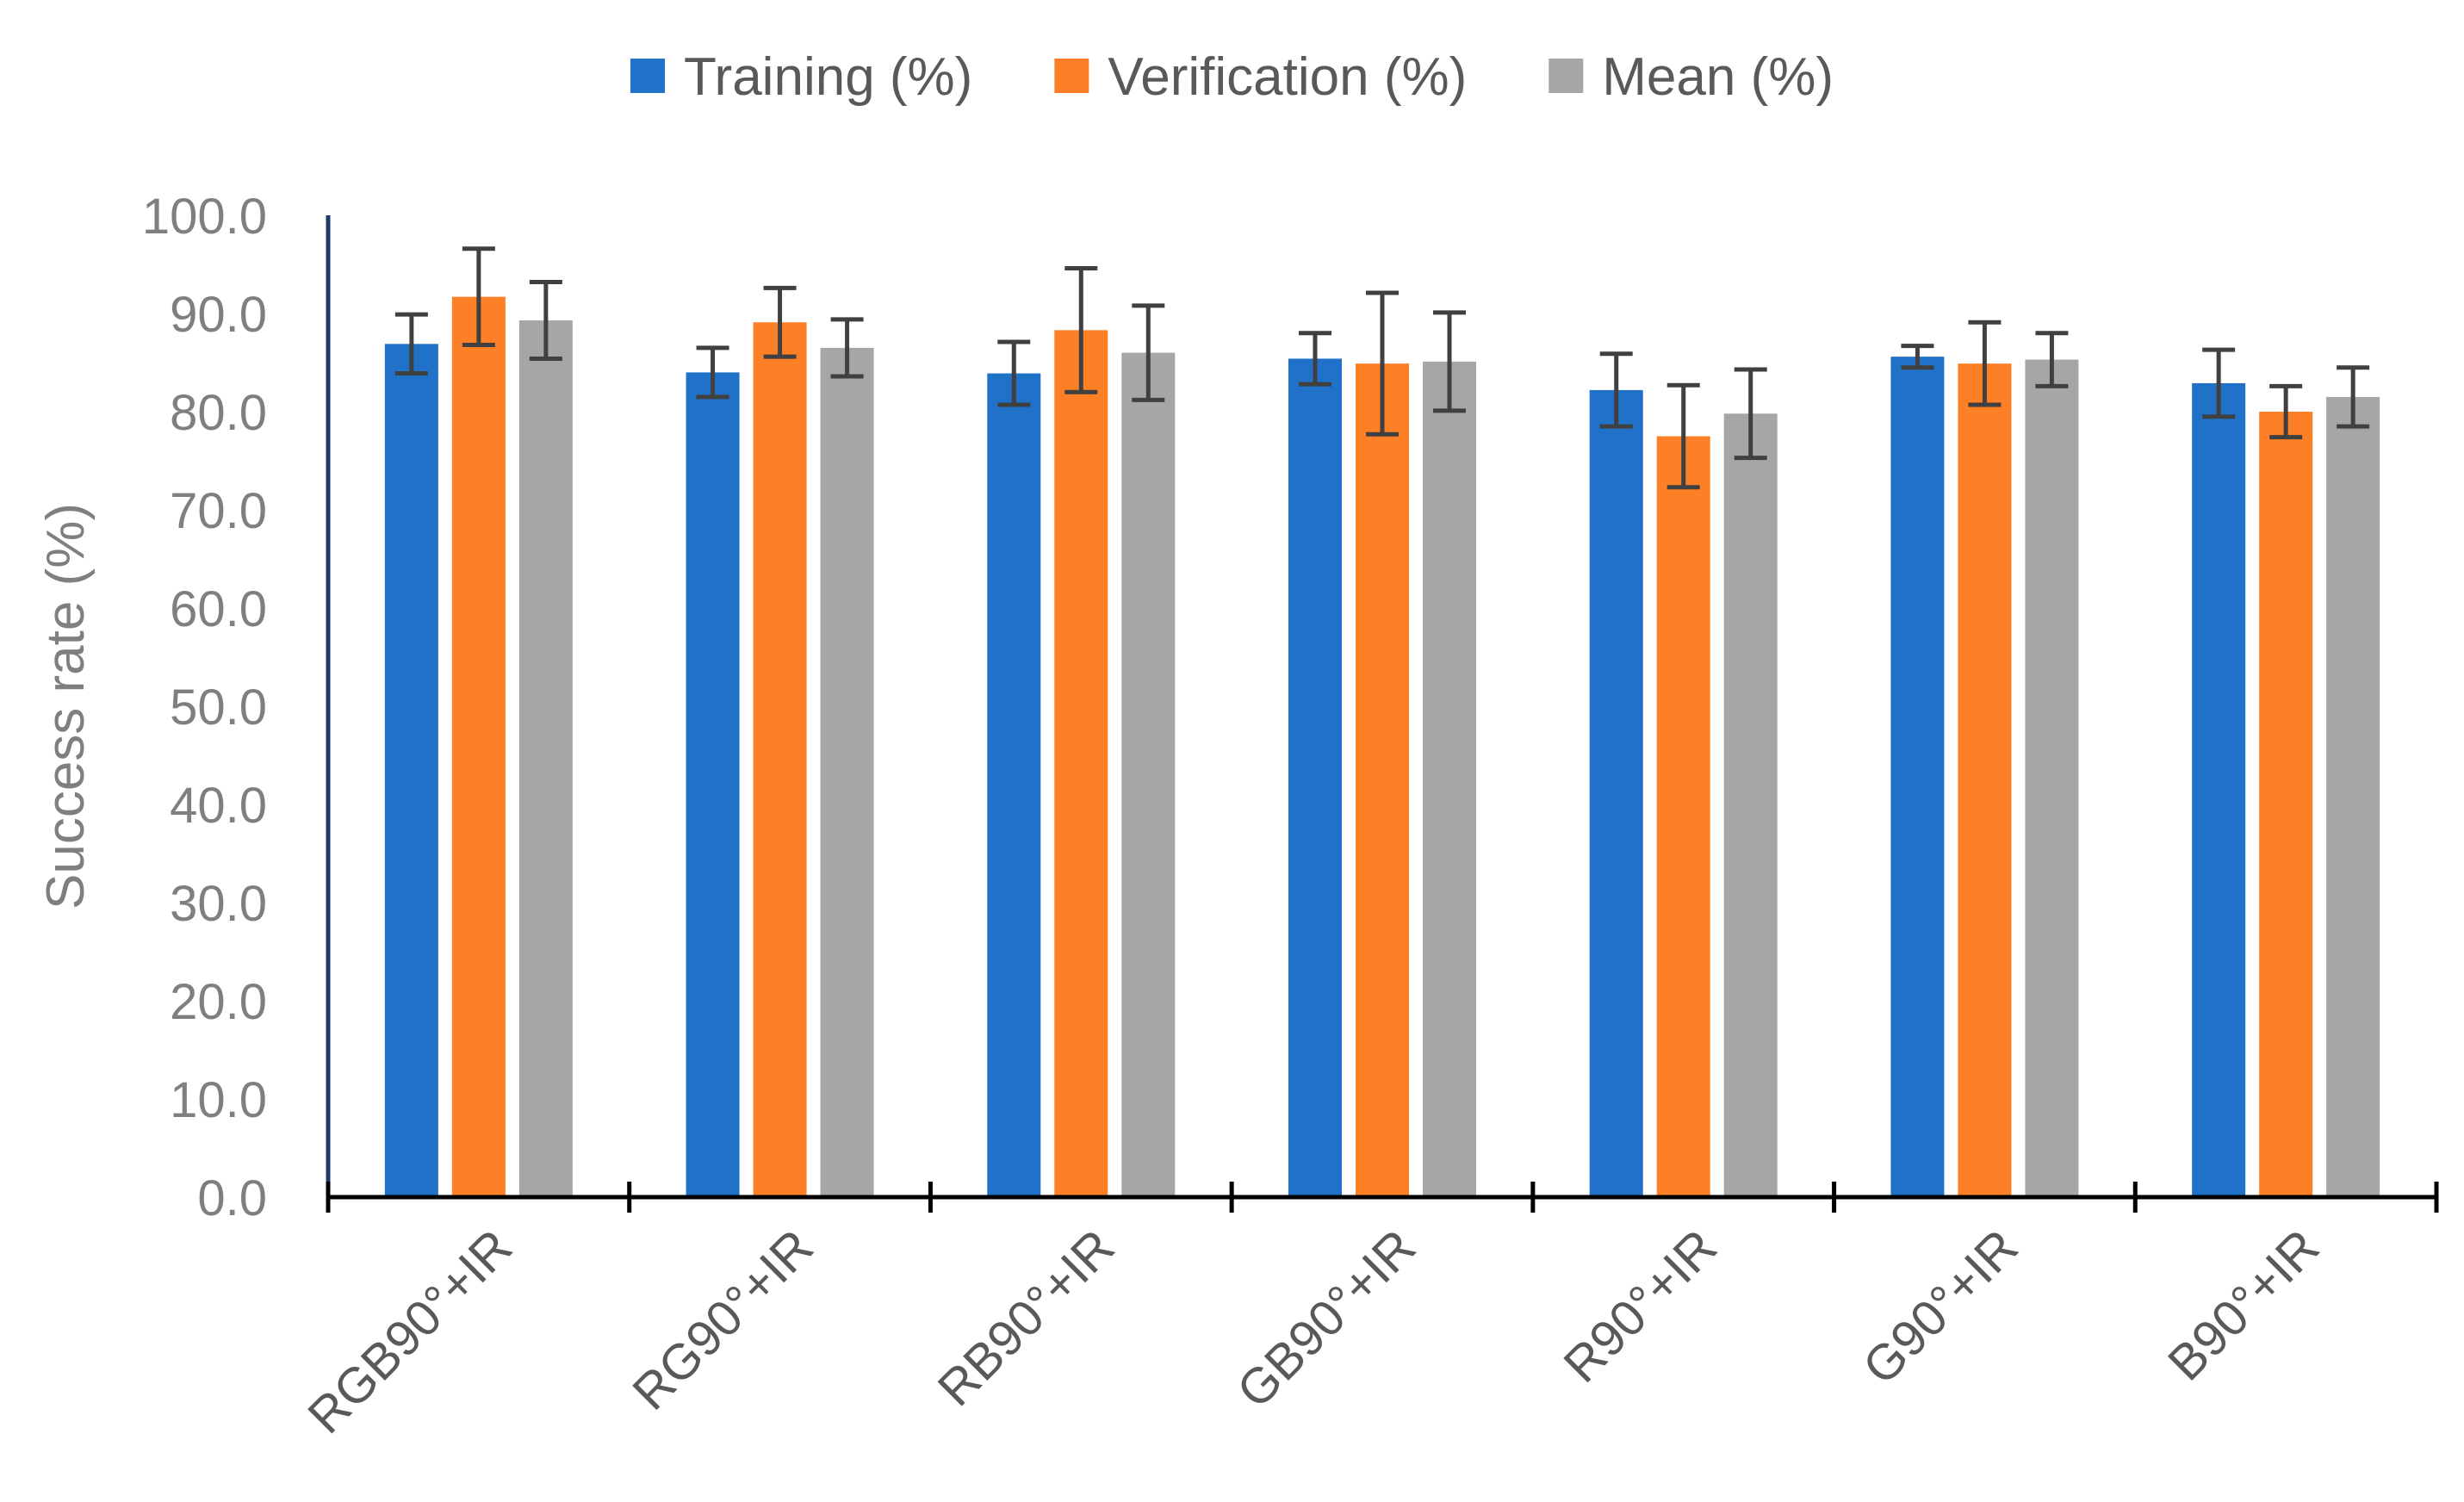  I want to click on legend-item: Mean (%), so click(1691, 77).